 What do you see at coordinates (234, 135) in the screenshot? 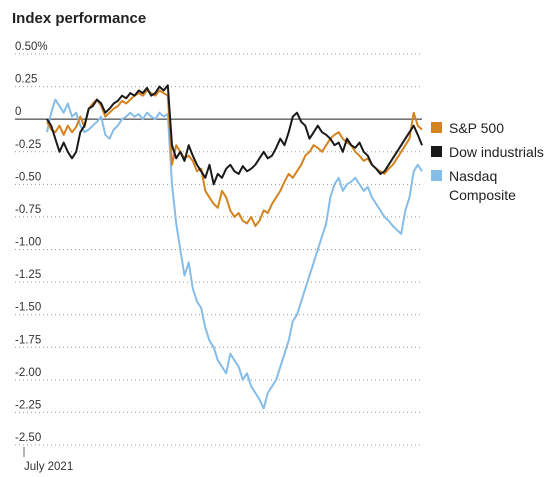
I see `series-line-dow-industrials` at bounding box center [234, 135].